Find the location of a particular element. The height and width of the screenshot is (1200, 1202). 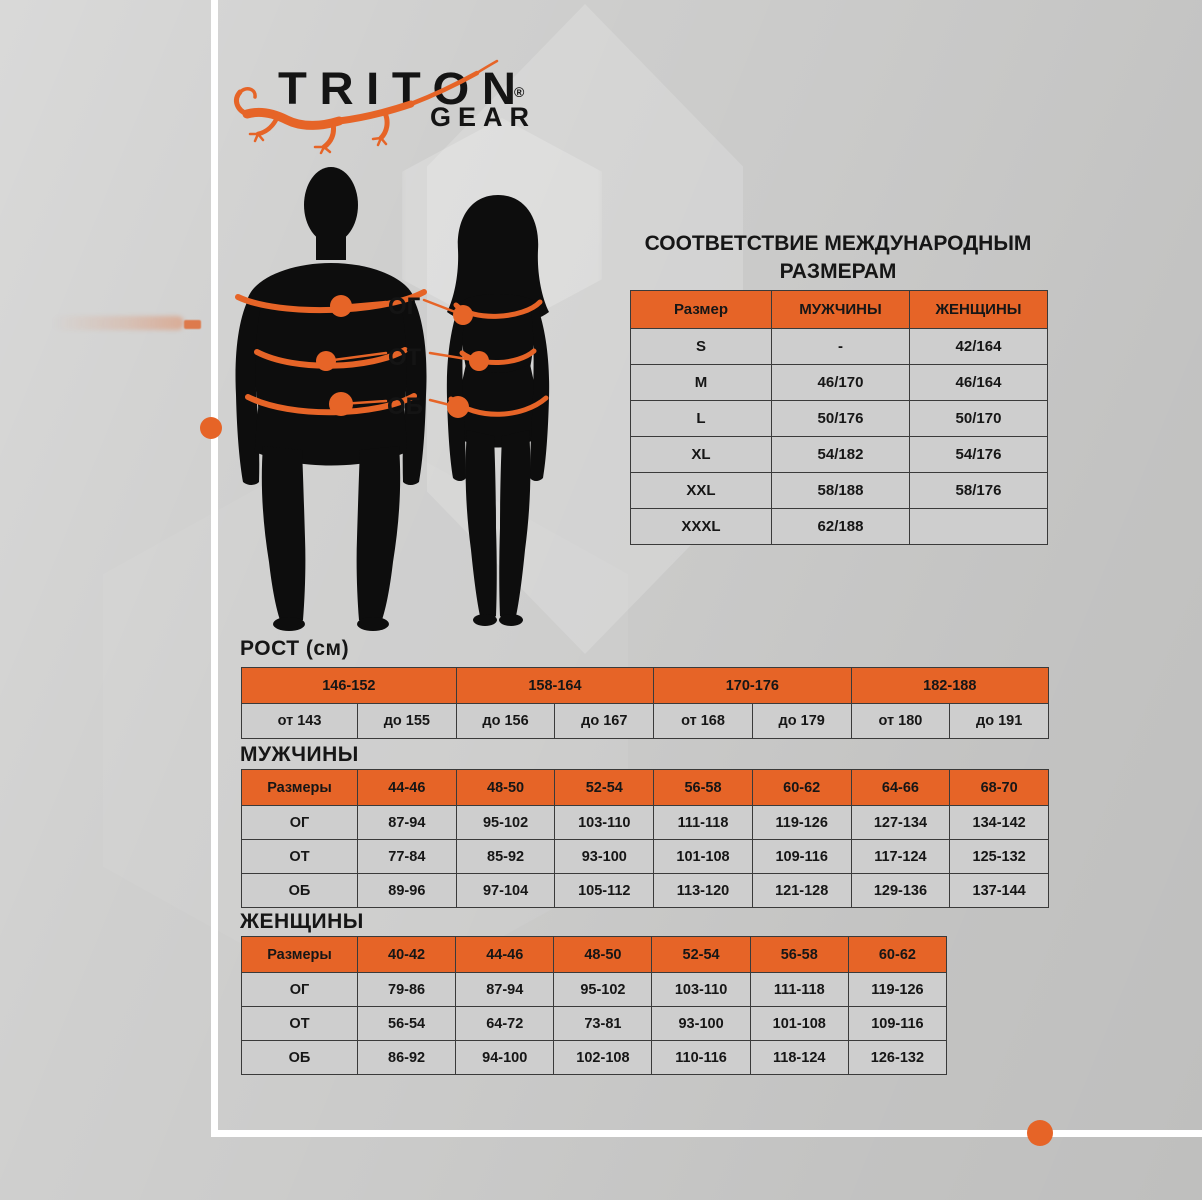

data-cell: 42/164 is located at coordinates (978, 346).